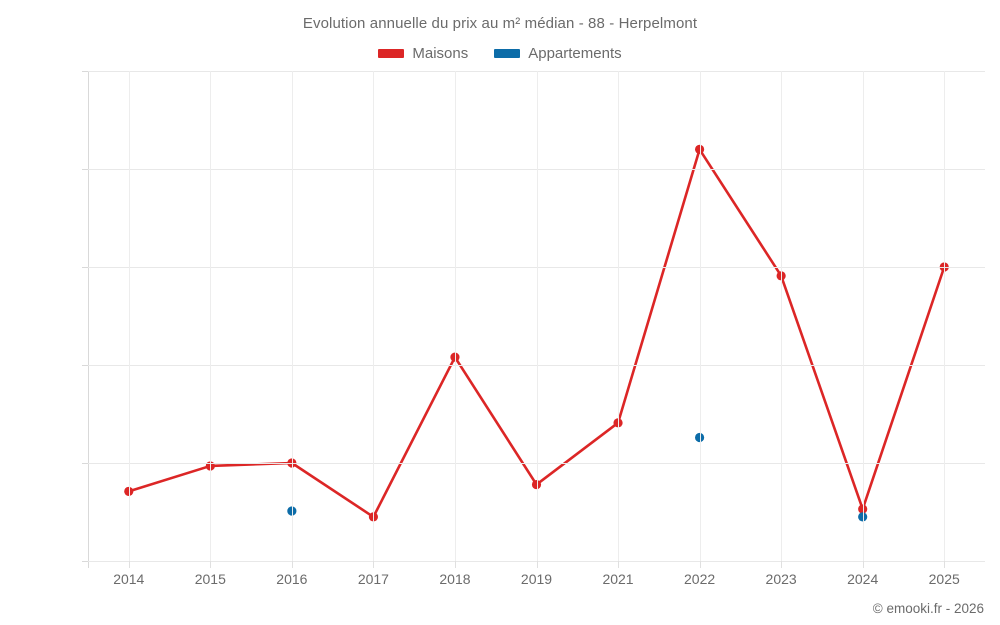 This screenshot has height=625, width=1000. I want to click on legend-item-maisons: Maisons, so click(423, 53).